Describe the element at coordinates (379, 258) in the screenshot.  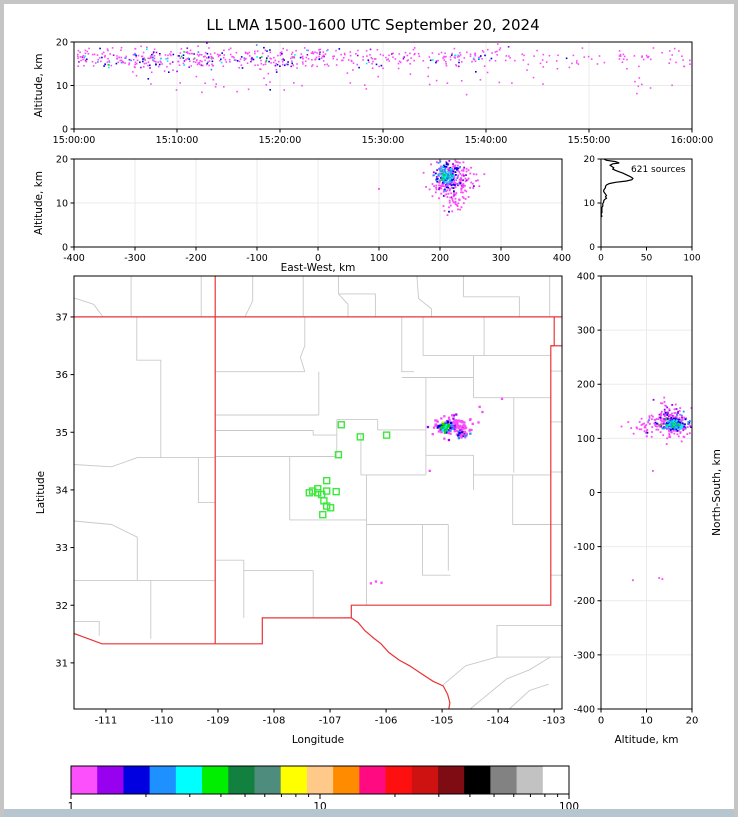
I see `x-tick-label: 100` at that location.